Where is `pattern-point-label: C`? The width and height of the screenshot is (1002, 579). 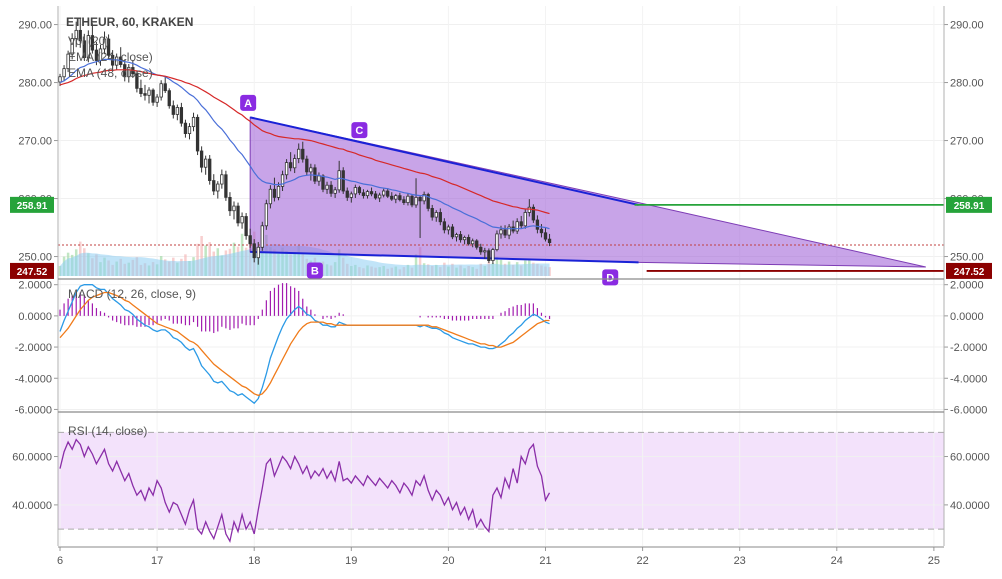
pattern-point-label: C is located at coordinates (359, 131).